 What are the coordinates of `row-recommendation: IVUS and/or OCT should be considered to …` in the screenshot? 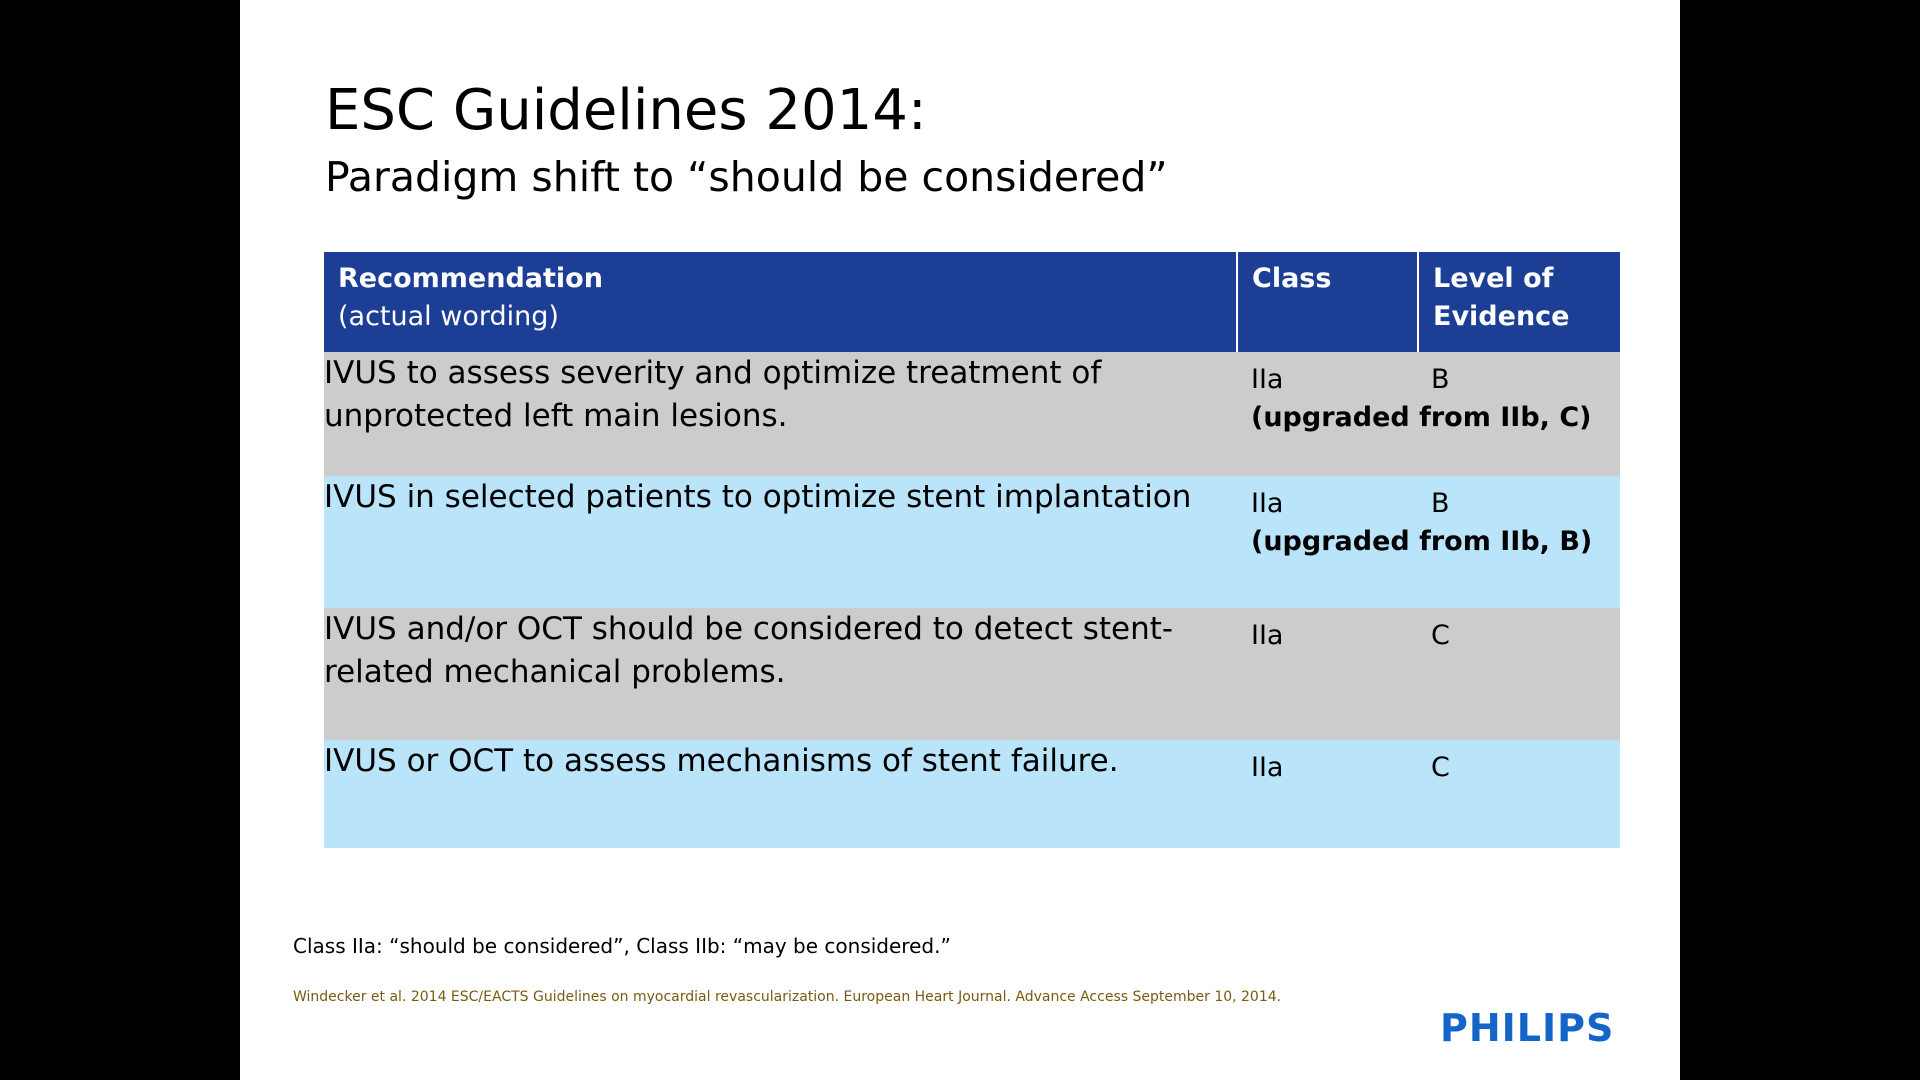 It's located at (780, 674).